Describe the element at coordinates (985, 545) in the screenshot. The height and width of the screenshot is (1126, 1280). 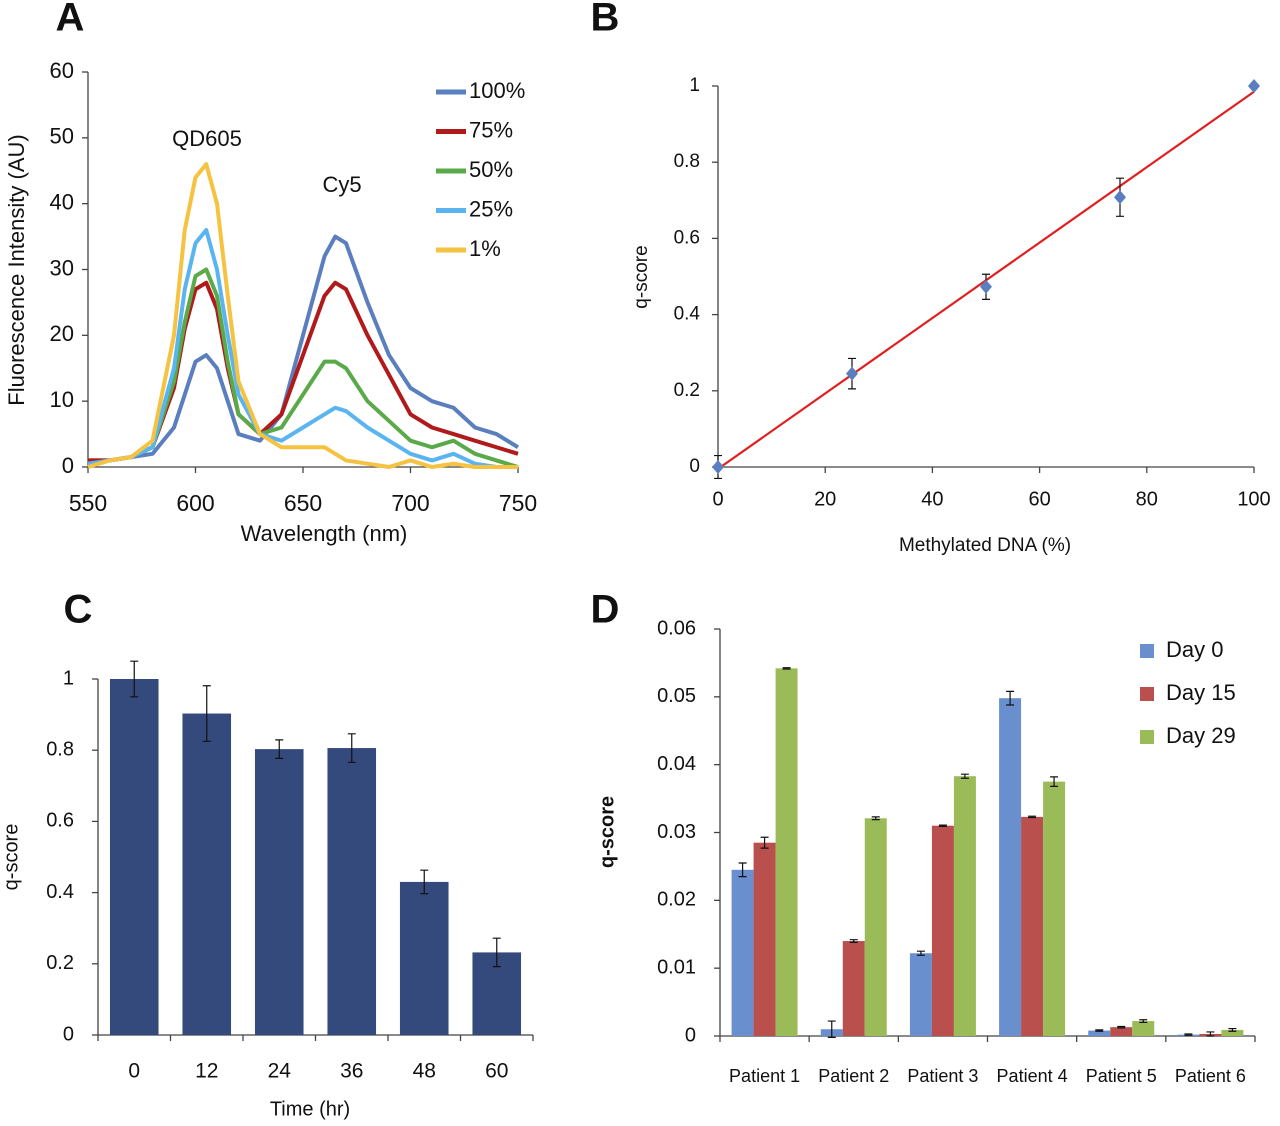
I see `x-axis-label: Methylated DNA (%)` at that location.